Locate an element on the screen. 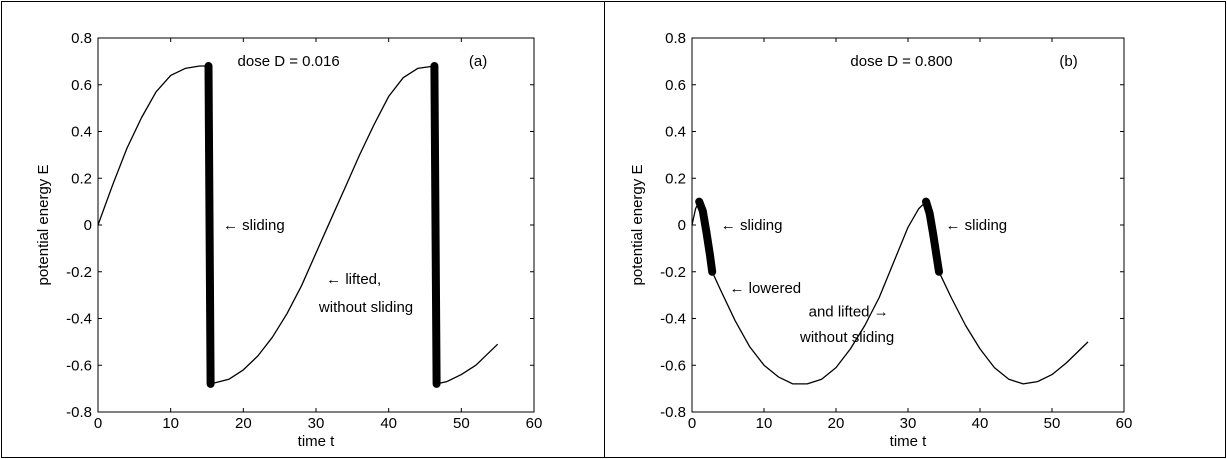 The height and width of the screenshot is (459, 1227). curve-annotation: and lifted → is located at coordinates (849, 311).